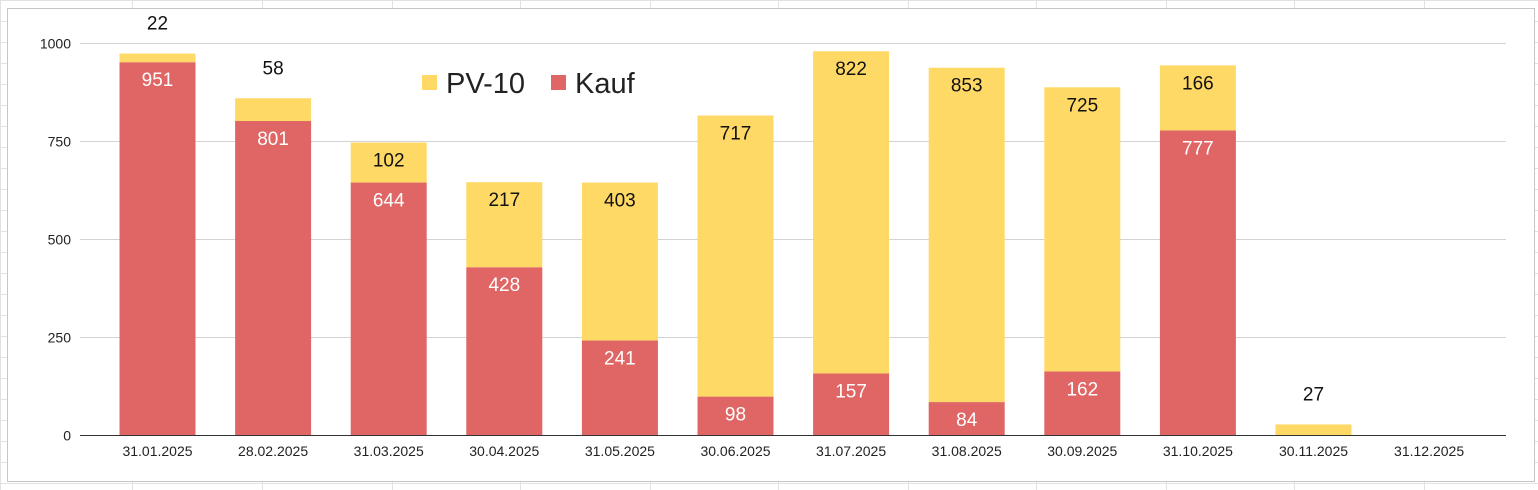 Image resolution: width=1538 pixels, height=490 pixels. Describe the element at coordinates (605, 84) in the screenshot. I see `legend-label: Kauf` at that location.